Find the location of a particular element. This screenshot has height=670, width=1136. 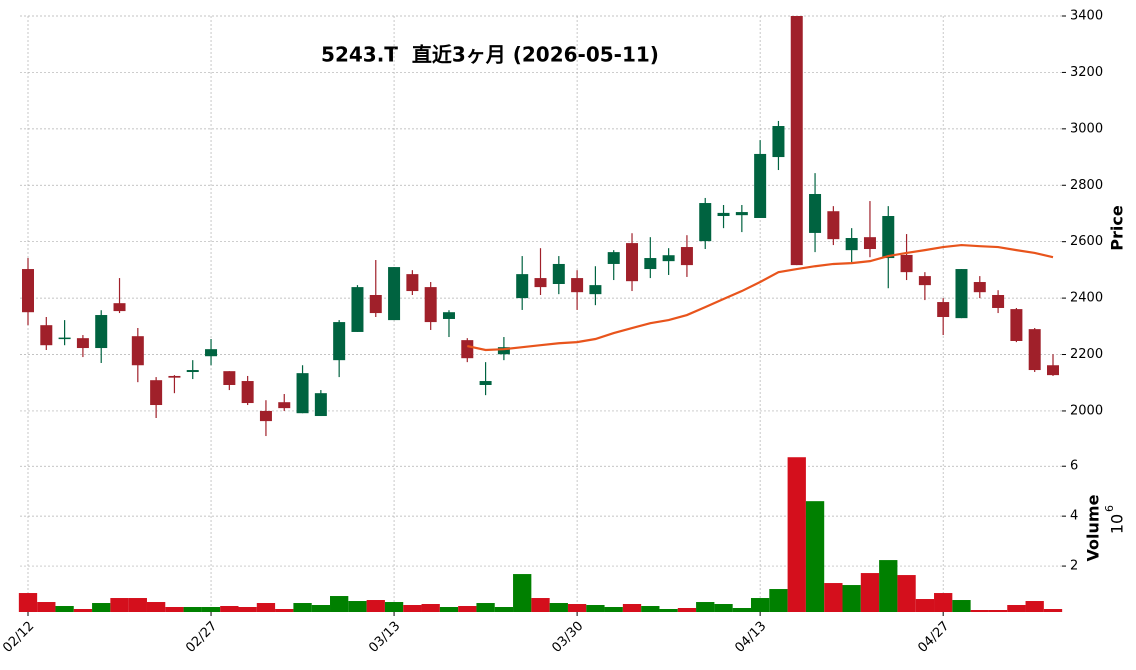

x-tick-label: 04/27 is located at coordinates (933, 637).